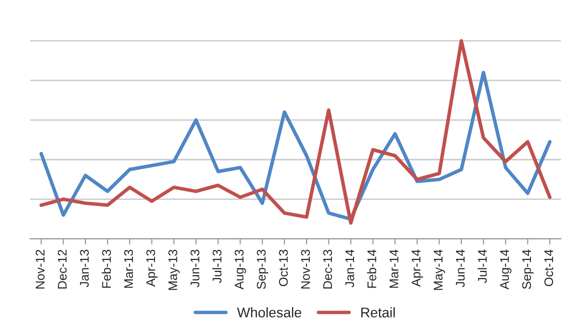 The image size is (580, 334). What do you see at coordinates (40, 269) in the screenshot?
I see `x-tick-label: Nov-12` at bounding box center [40, 269].